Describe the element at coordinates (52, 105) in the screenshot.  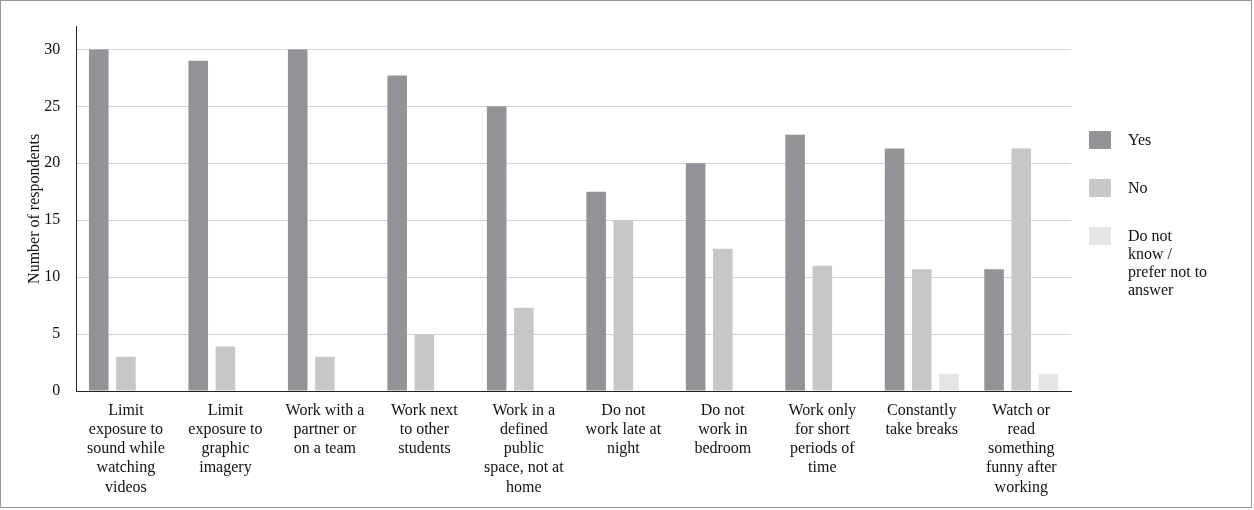
I see `y-tick-label: 25` at that location.